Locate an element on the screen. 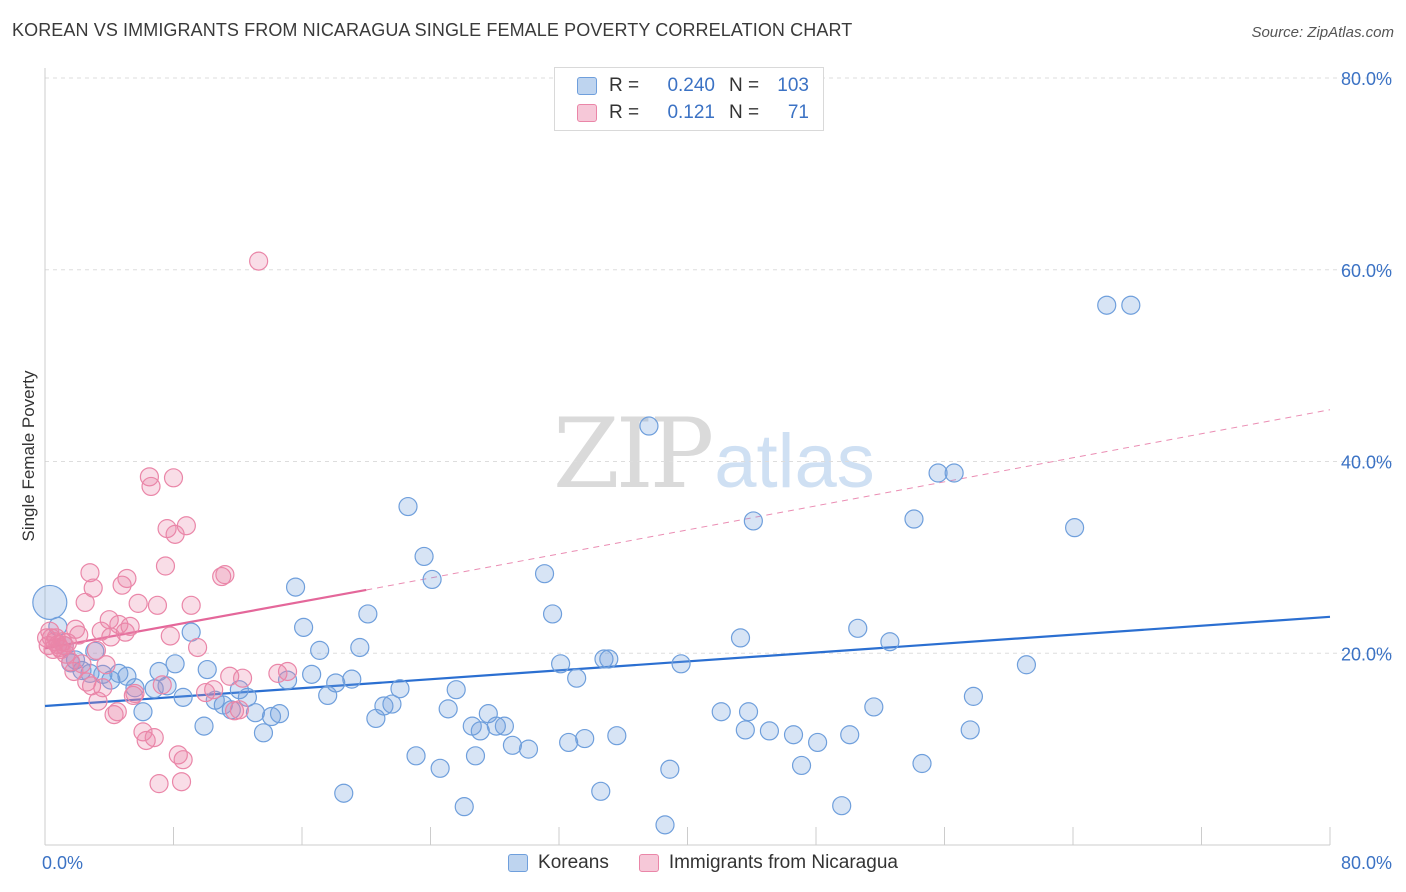 Image resolution: width=1406 pixels, height=892 pixels. legend-label-koreans: Koreans is located at coordinates (573, 862).